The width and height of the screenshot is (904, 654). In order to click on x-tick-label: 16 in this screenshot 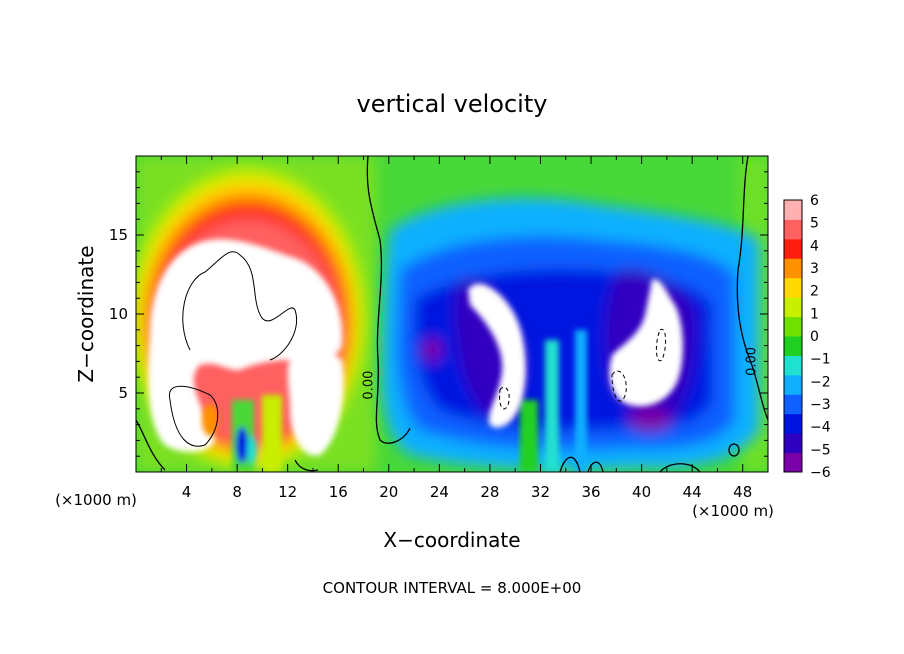, I will do `click(338, 492)`.